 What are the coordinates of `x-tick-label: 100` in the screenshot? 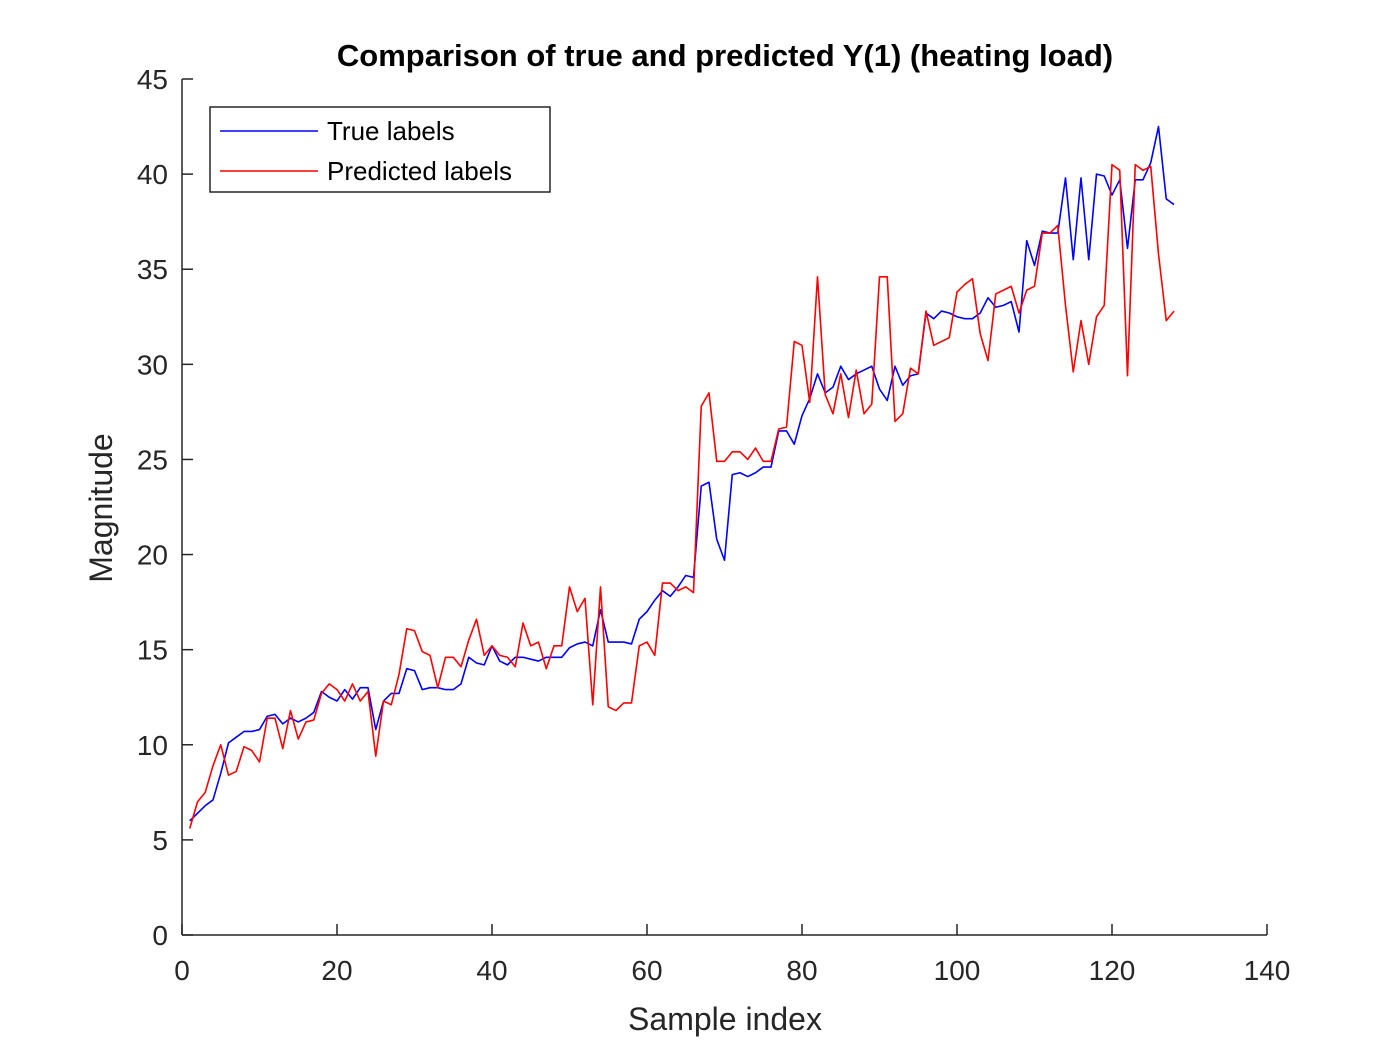 It's located at (957, 970).